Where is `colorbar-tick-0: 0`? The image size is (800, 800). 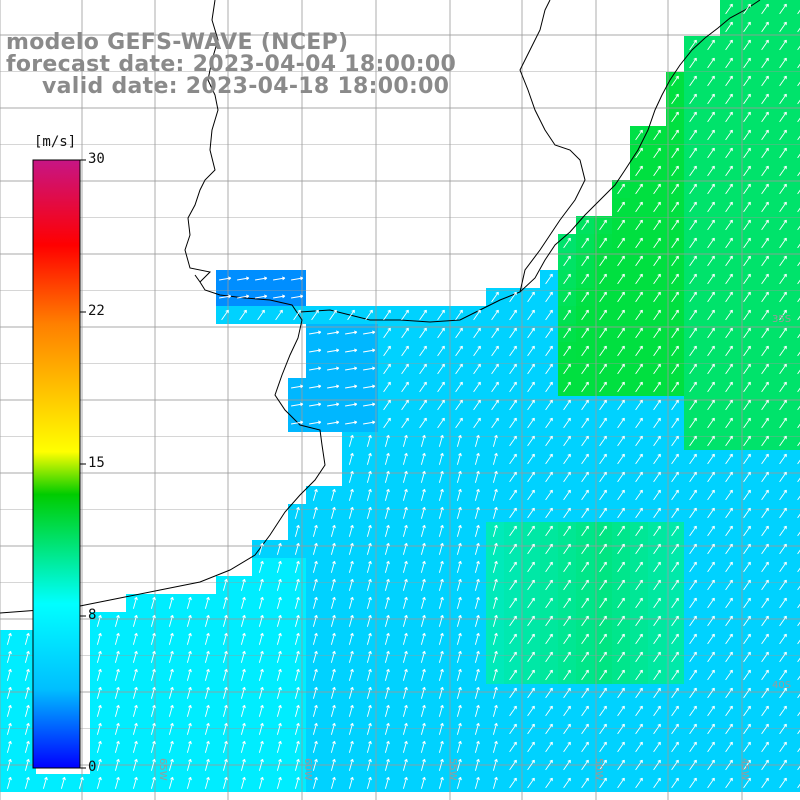
colorbar-tick-0: 0 is located at coordinates (92, 767).